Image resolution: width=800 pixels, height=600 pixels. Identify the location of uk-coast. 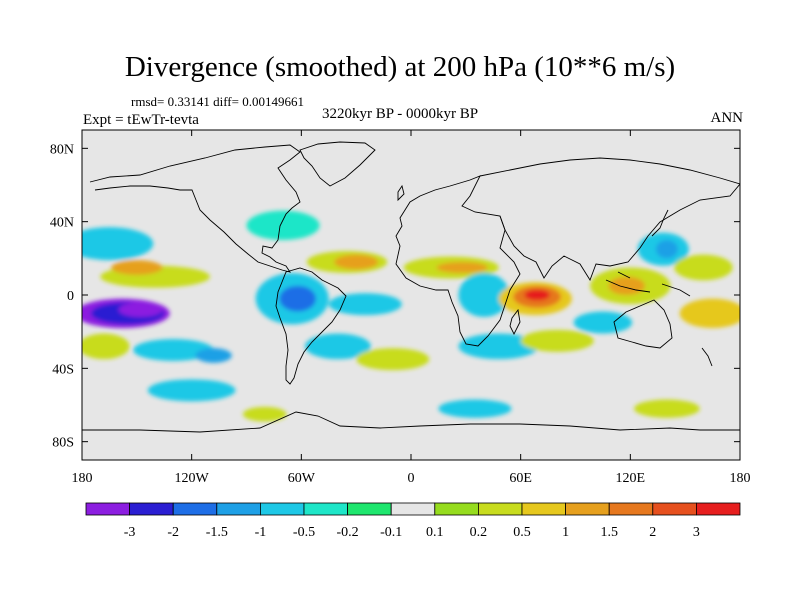
(401, 193).